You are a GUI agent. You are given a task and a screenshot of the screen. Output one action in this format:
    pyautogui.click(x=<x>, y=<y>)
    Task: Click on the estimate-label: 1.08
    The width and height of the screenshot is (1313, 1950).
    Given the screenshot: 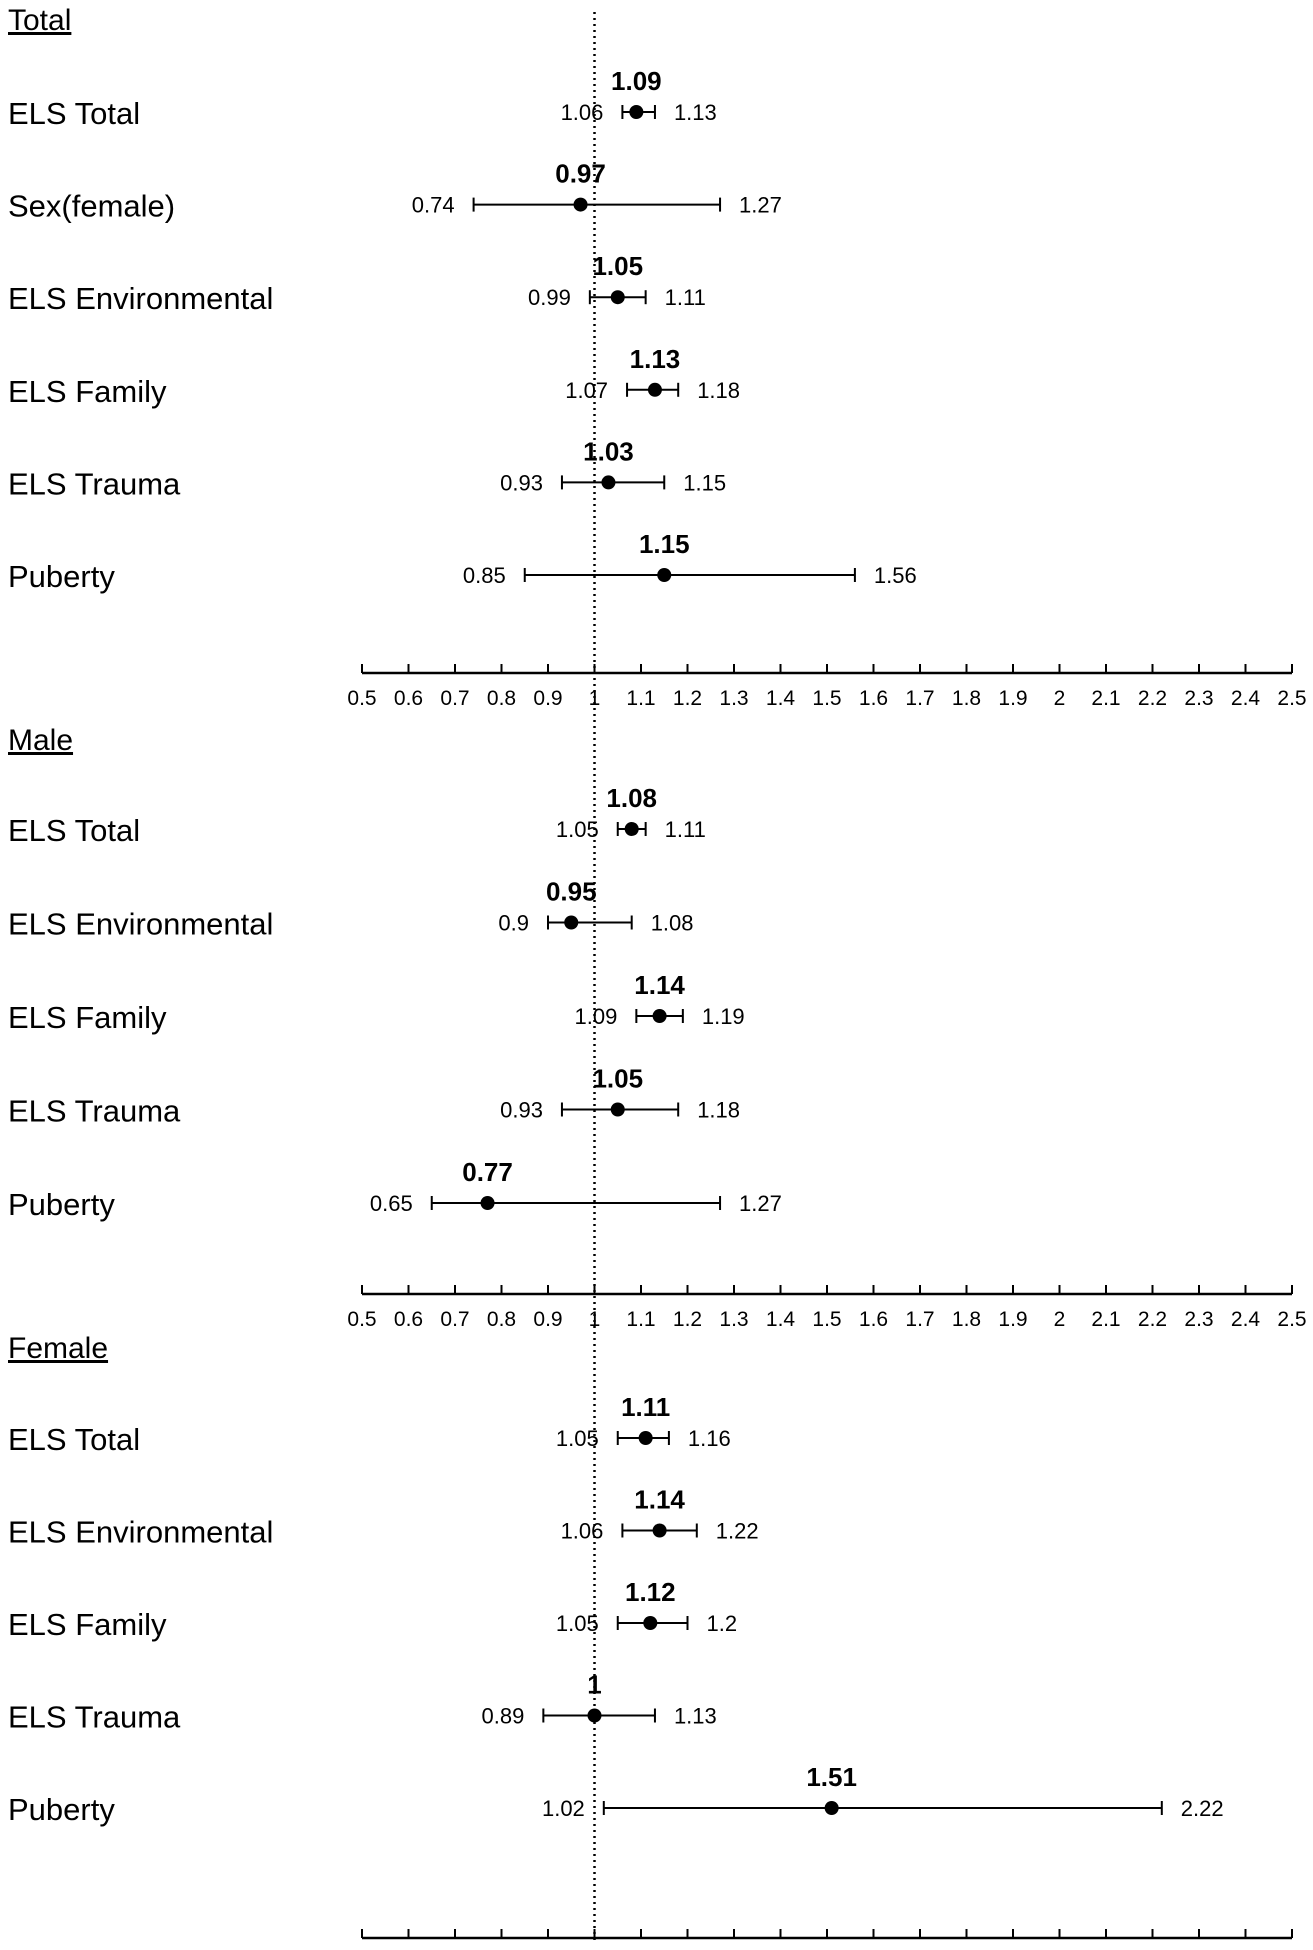 What is the action you would take?
    pyautogui.click(x=631, y=798)
    